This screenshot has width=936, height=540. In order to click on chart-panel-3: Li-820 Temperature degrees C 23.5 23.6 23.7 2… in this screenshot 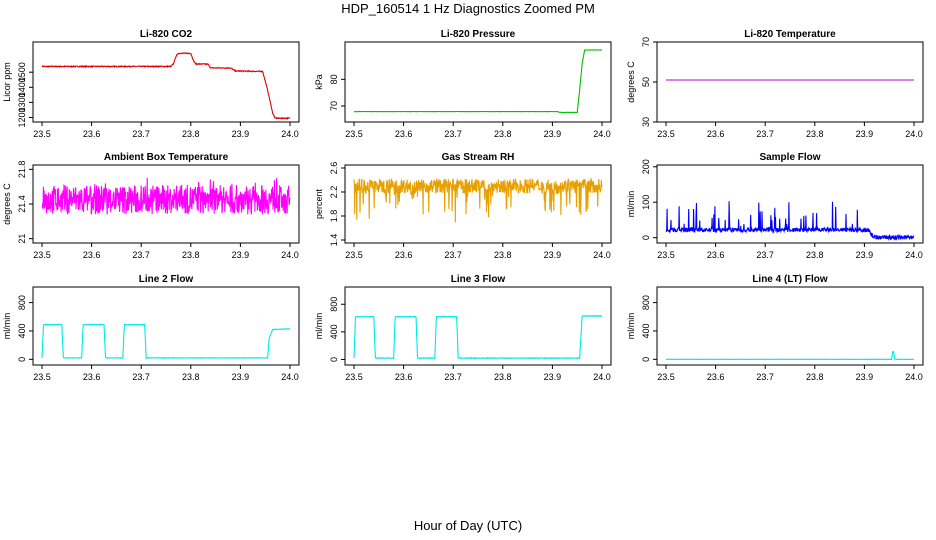, I will do `click(775, 84)`.